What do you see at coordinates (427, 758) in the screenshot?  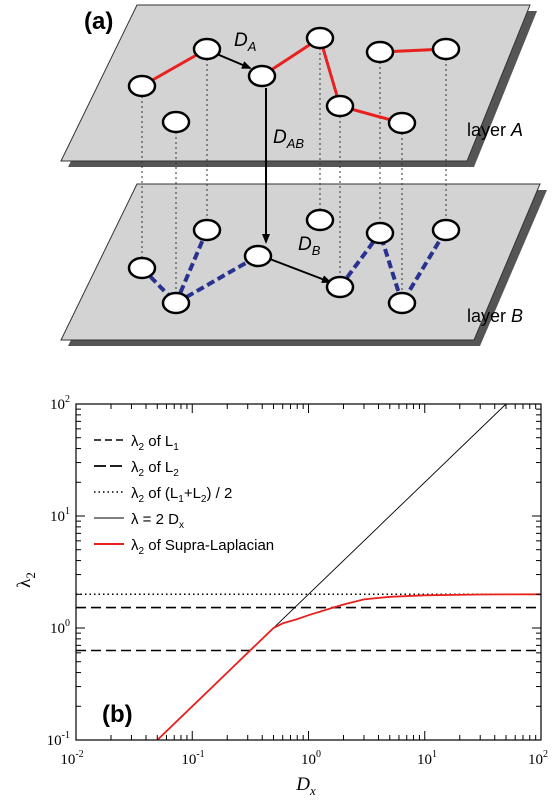 I see `x-tick-label: 10¹` at bounding box center [427, 758].